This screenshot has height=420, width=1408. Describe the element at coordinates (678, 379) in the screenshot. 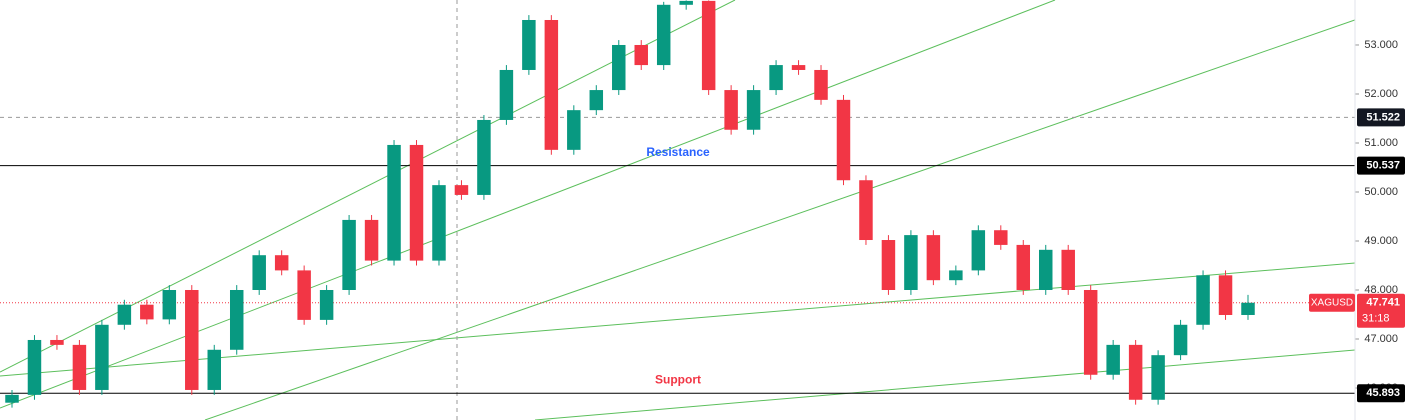

I see `level-name: Support` at that location.